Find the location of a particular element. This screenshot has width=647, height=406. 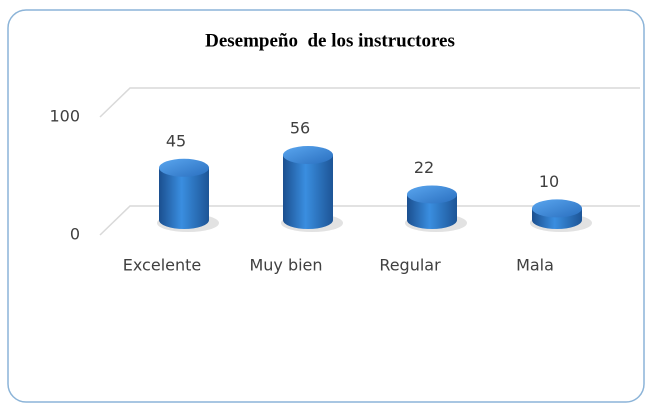

x-tick-label: Muy bien is located at coordinates (285, 265).